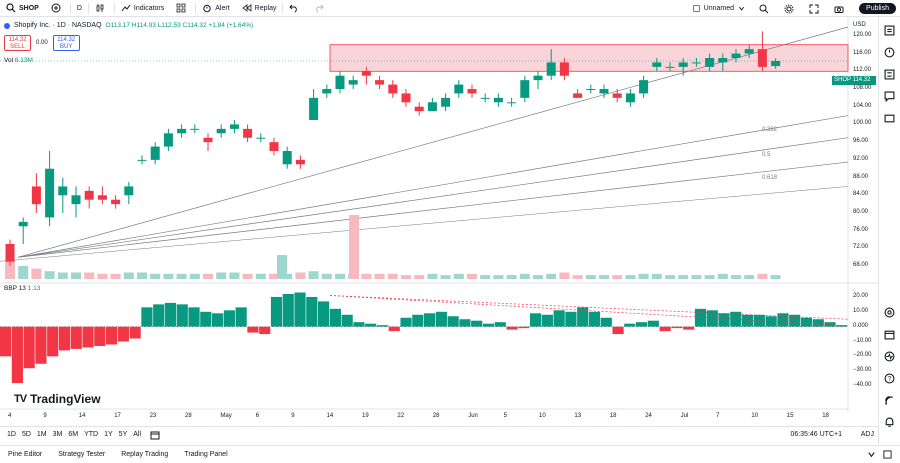  What do you see at coordinates (295, 8) in the screenshot?
I see `undo-button` at bounding box center [295, 8].